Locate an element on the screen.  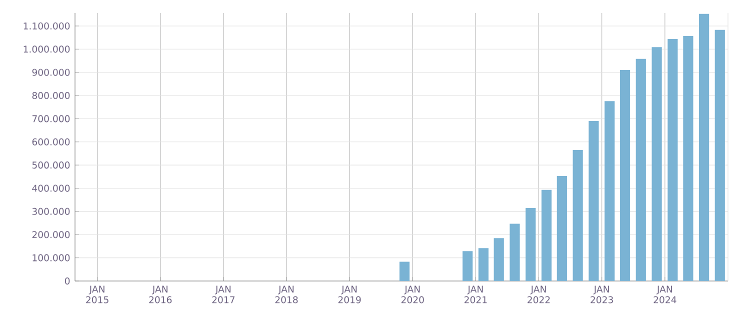
x-tick-label: JAN 2018 is located at coordinates (286, 295).